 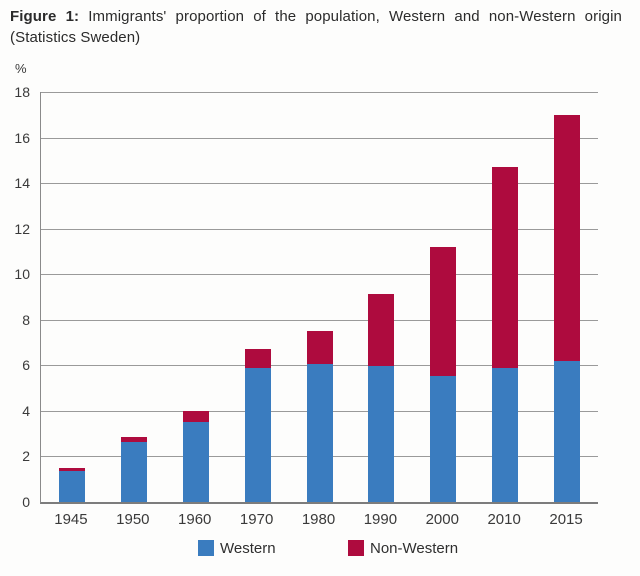 I want to click on figure-source: (Statistics Sweden), so click(x=75, y=37).